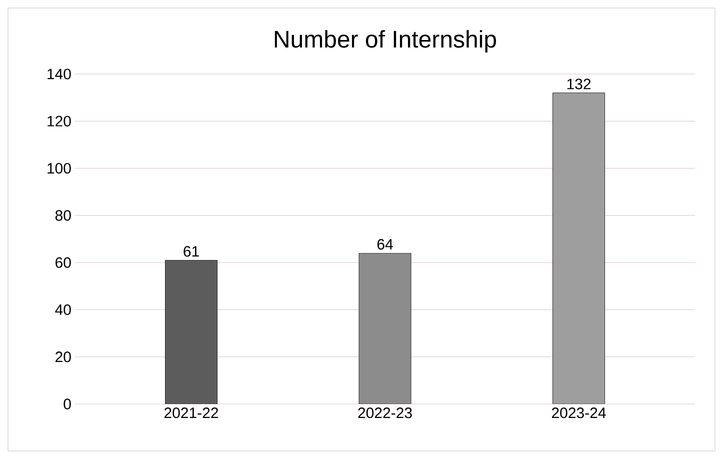  I want to click on y-tick-label: 0, so click(67, 404).